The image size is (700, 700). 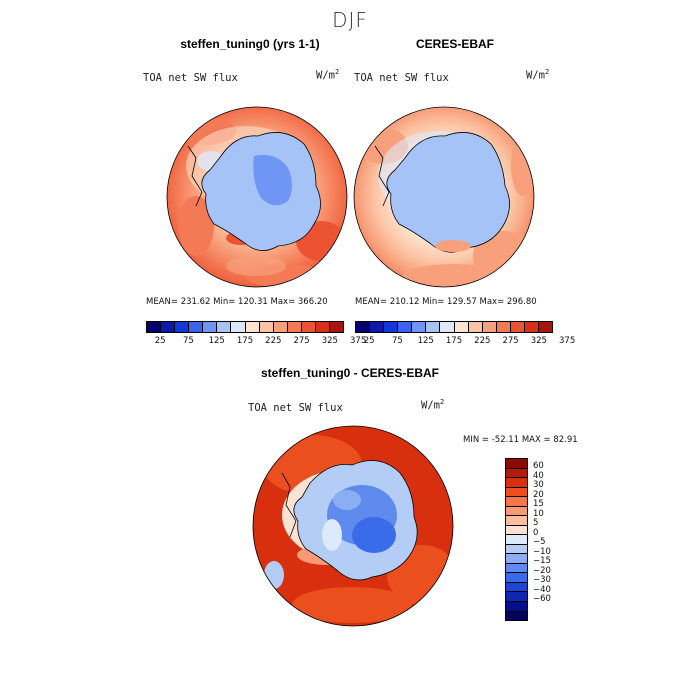 What do you see at coordinates (350, 20) in the screenshot?
I see `season-title: DJF` at bounding box center [350, 20].